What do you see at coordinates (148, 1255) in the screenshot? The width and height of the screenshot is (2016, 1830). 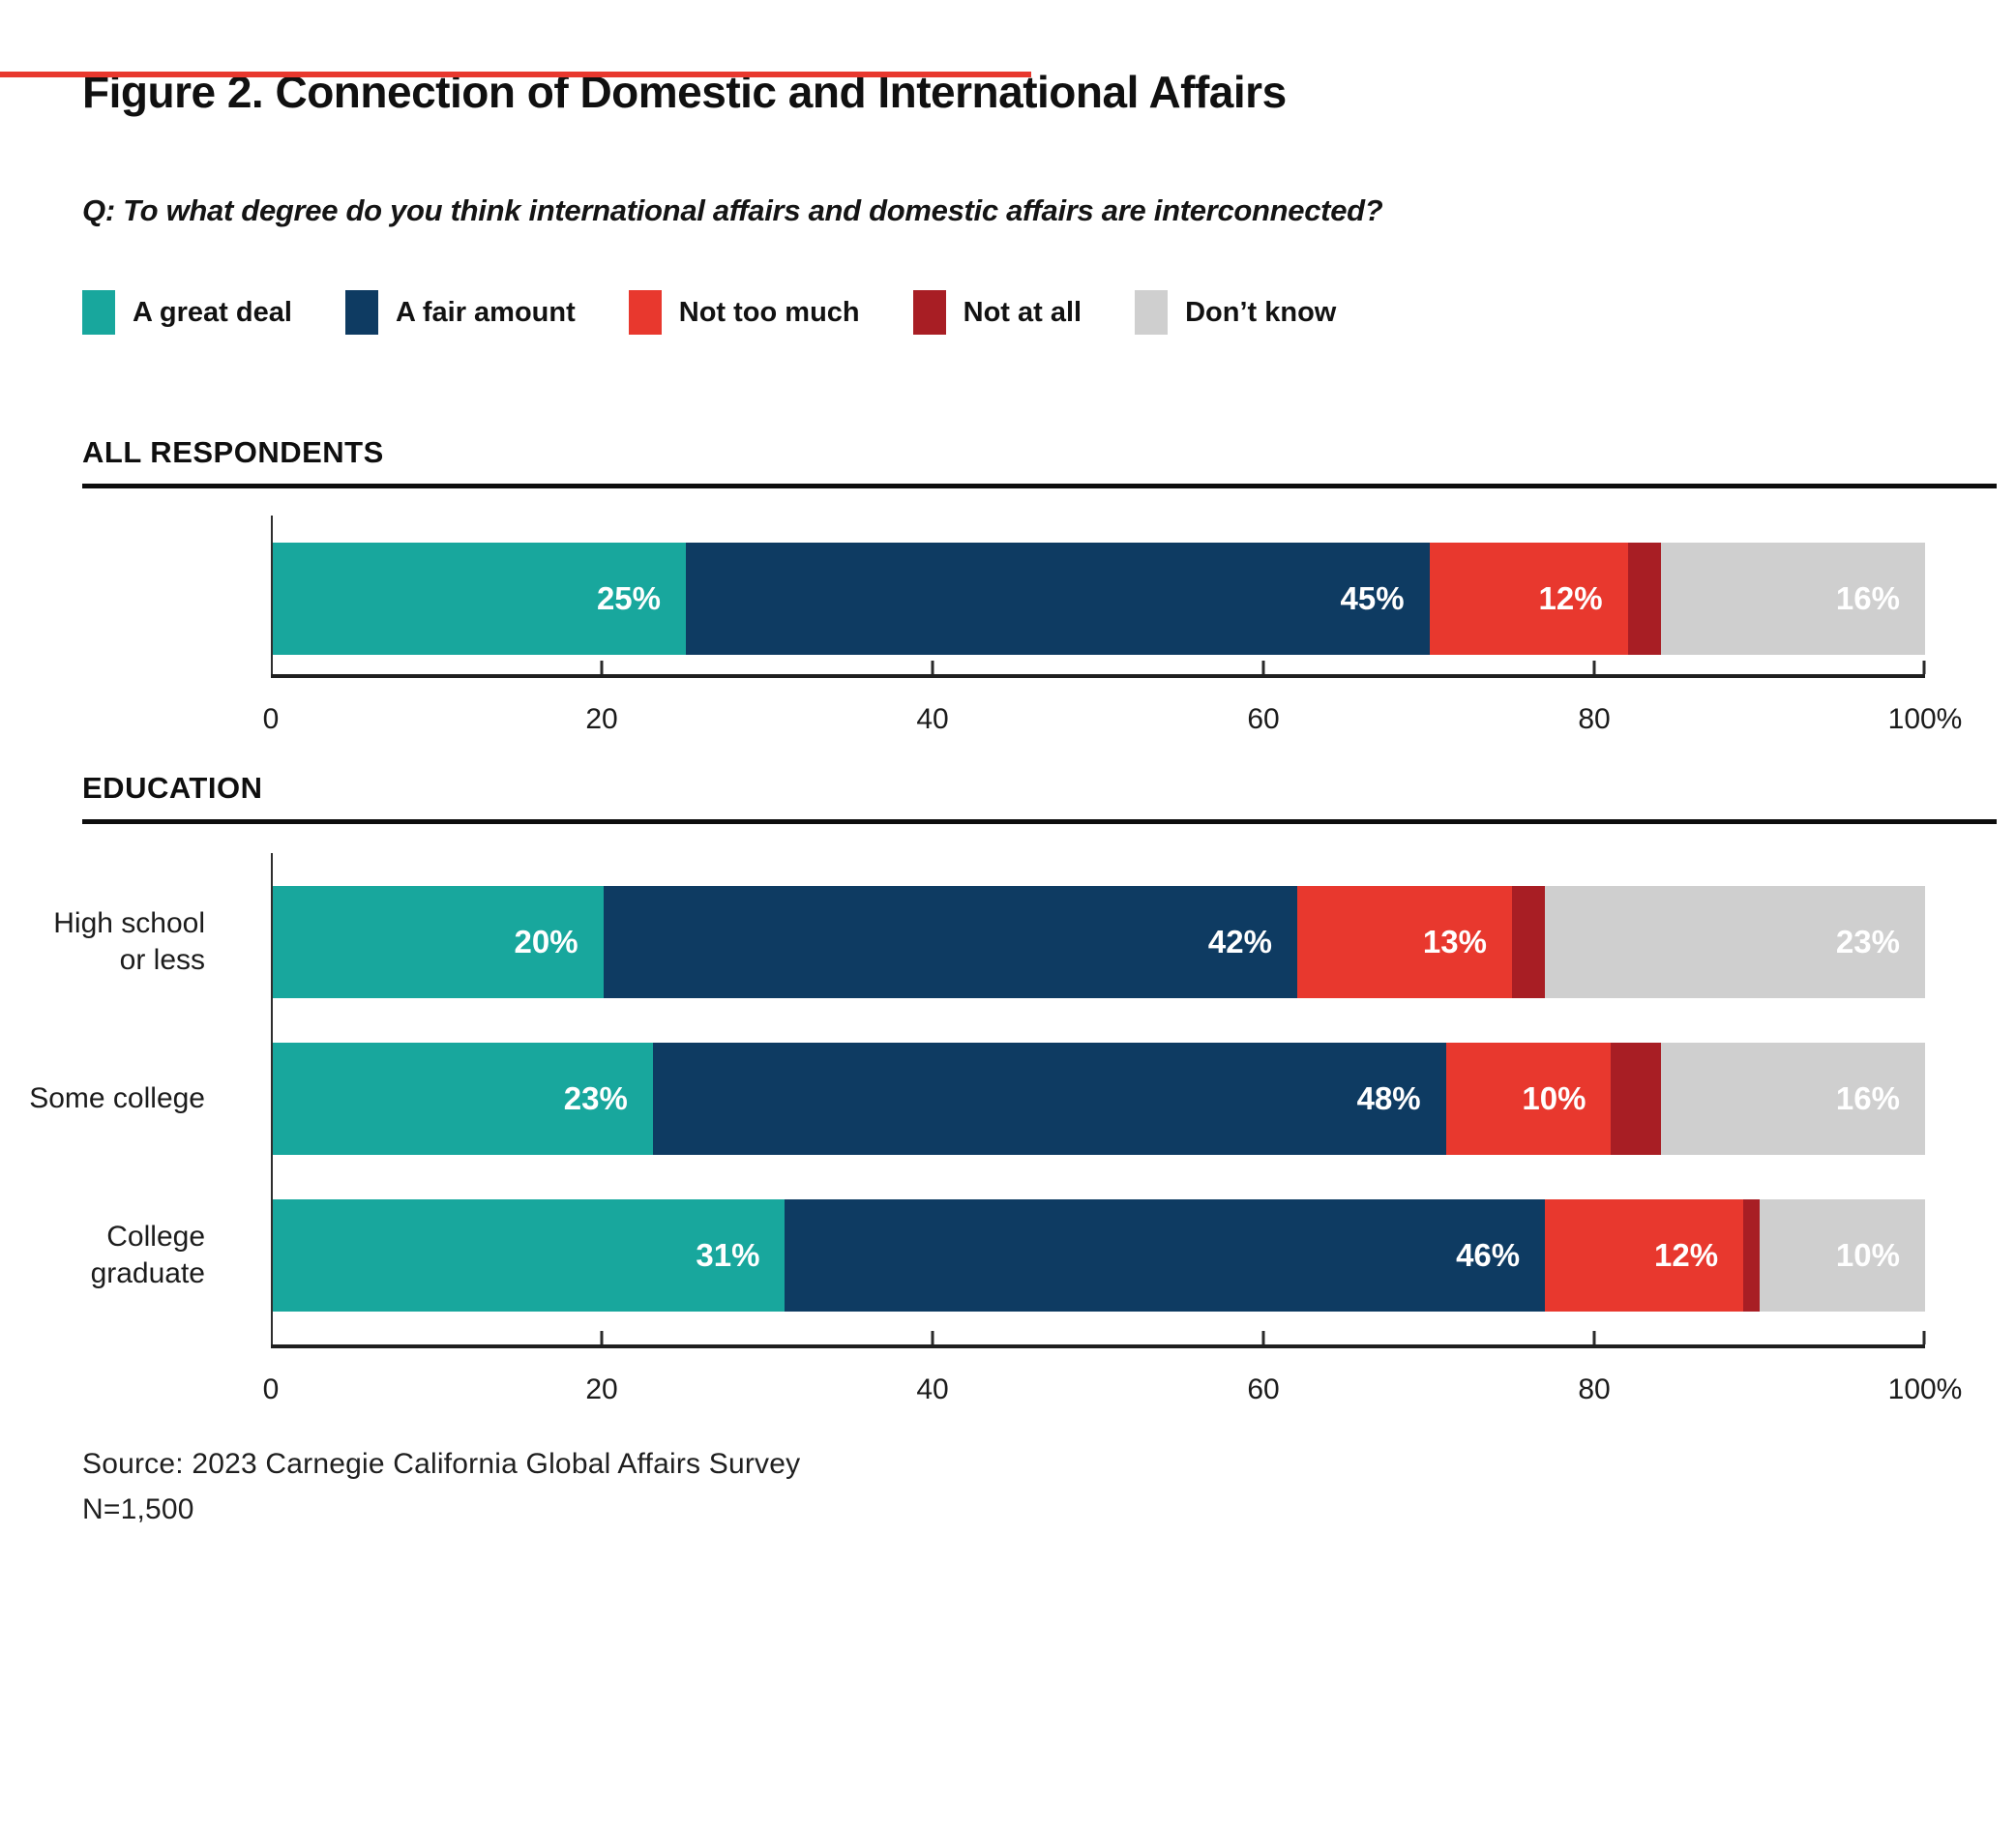 I see `row-label: College graduate` at bounding box center [148, 1255].